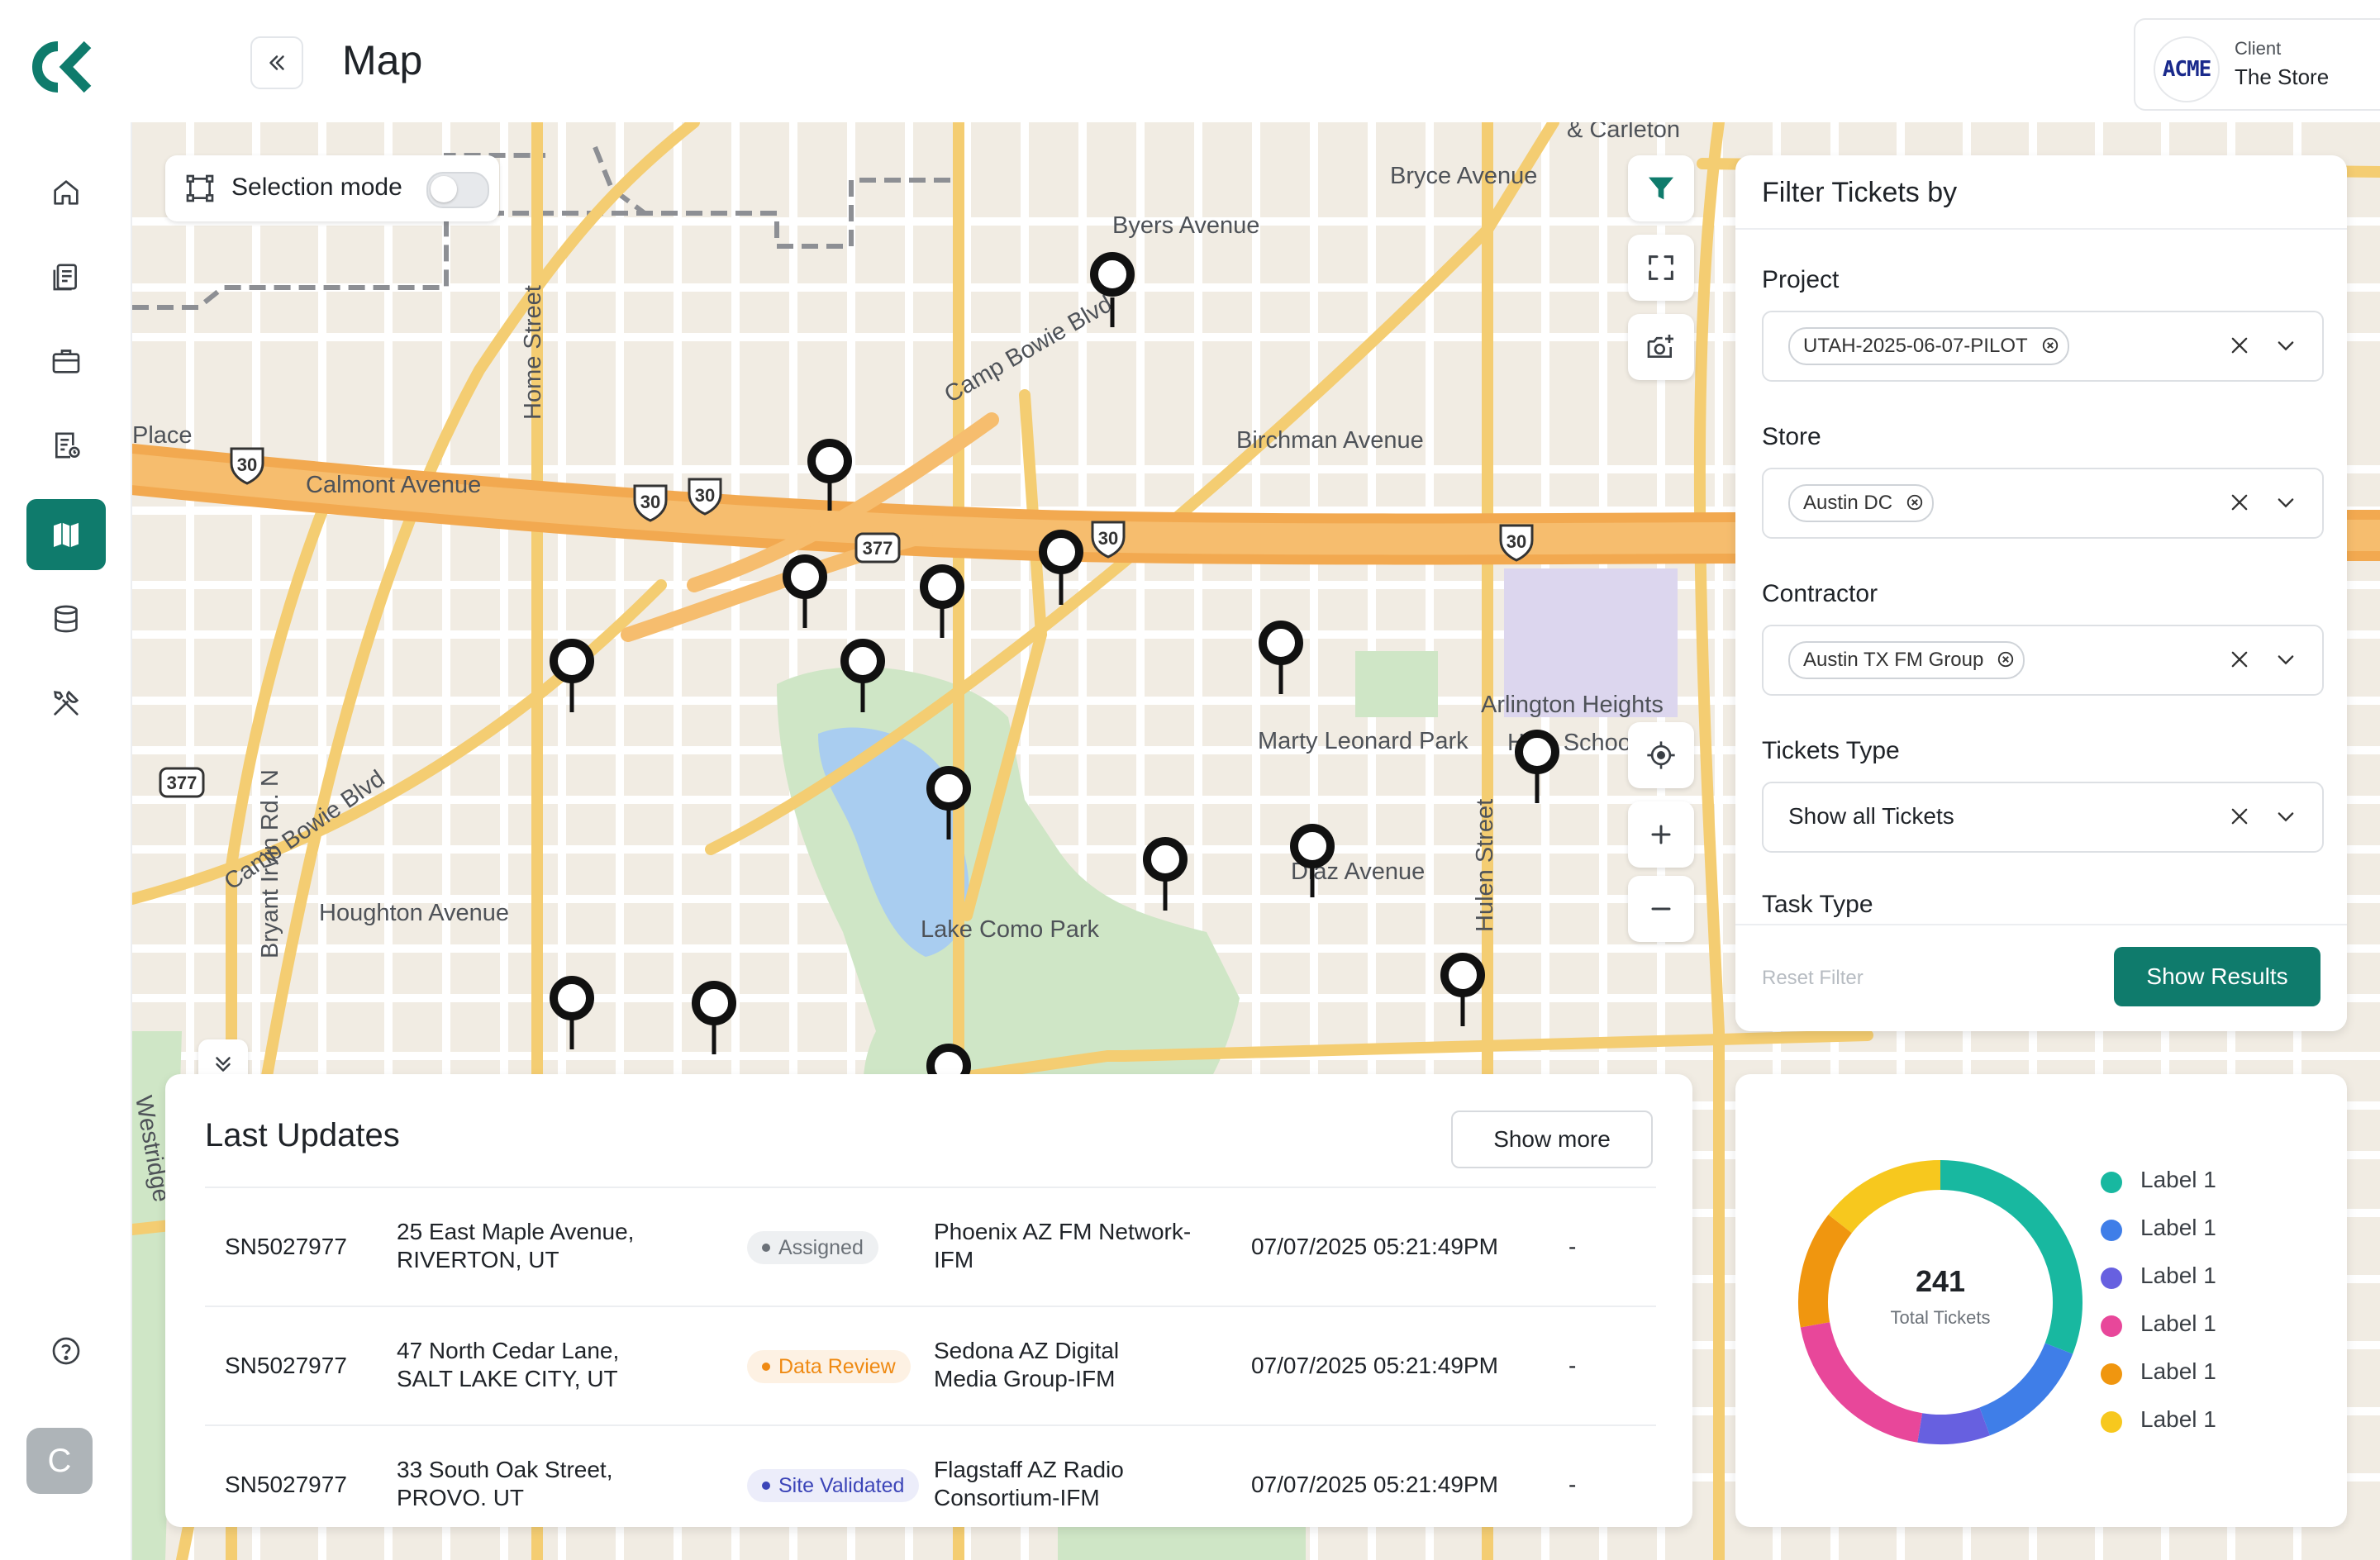  What do you see at coordinates (1813, 978) in the screenshot?
I see `reset-filter-link: Reset Filter` at bounding box center [1813, 978].